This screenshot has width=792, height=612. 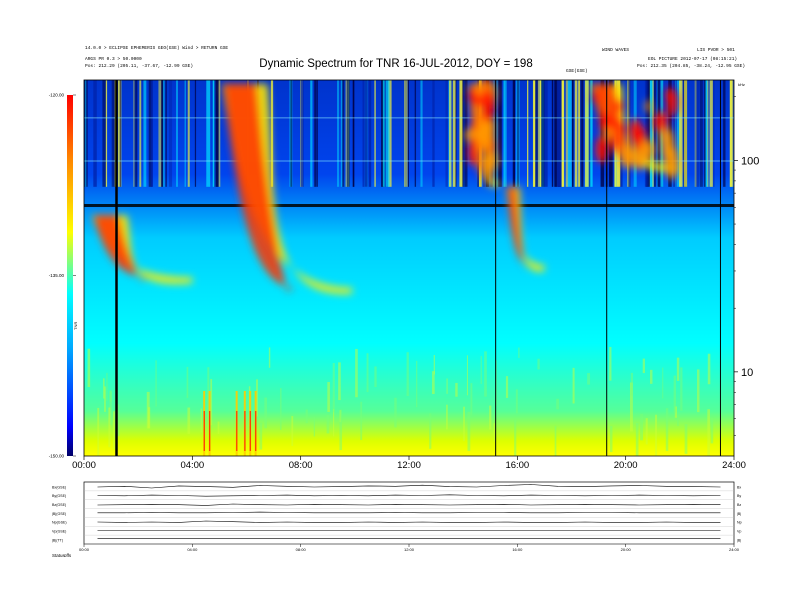 I want to click on header-info-right-2: LIS PVDR > 501, so click(x=716, y=50).